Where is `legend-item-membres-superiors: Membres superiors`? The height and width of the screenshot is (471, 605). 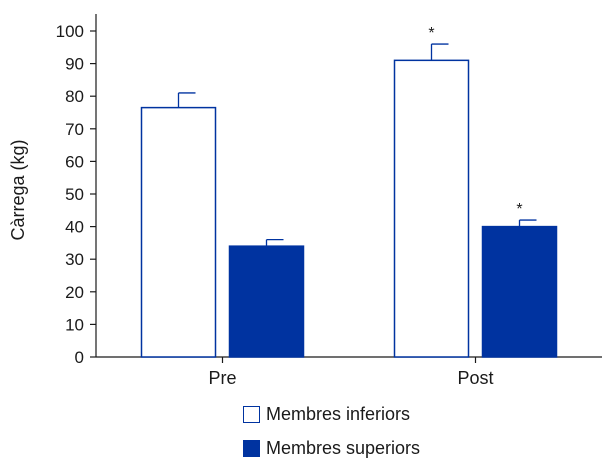
legend-item-membres-superiors: Membres superiors is located at coordinates (331, 448).